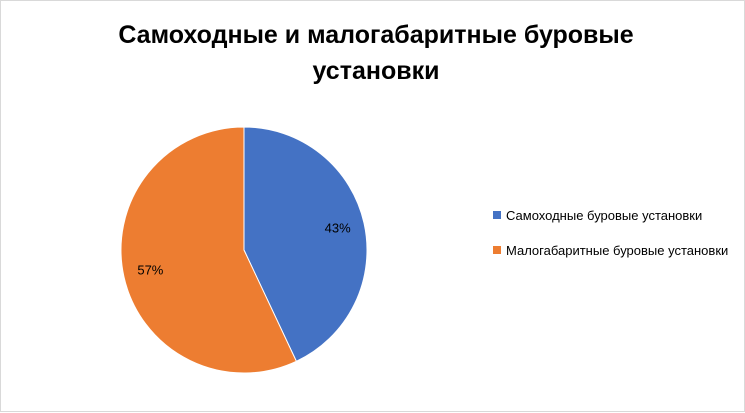  I want to click on legend-label: Малогабаритные буровые установки, so click(617, 250).